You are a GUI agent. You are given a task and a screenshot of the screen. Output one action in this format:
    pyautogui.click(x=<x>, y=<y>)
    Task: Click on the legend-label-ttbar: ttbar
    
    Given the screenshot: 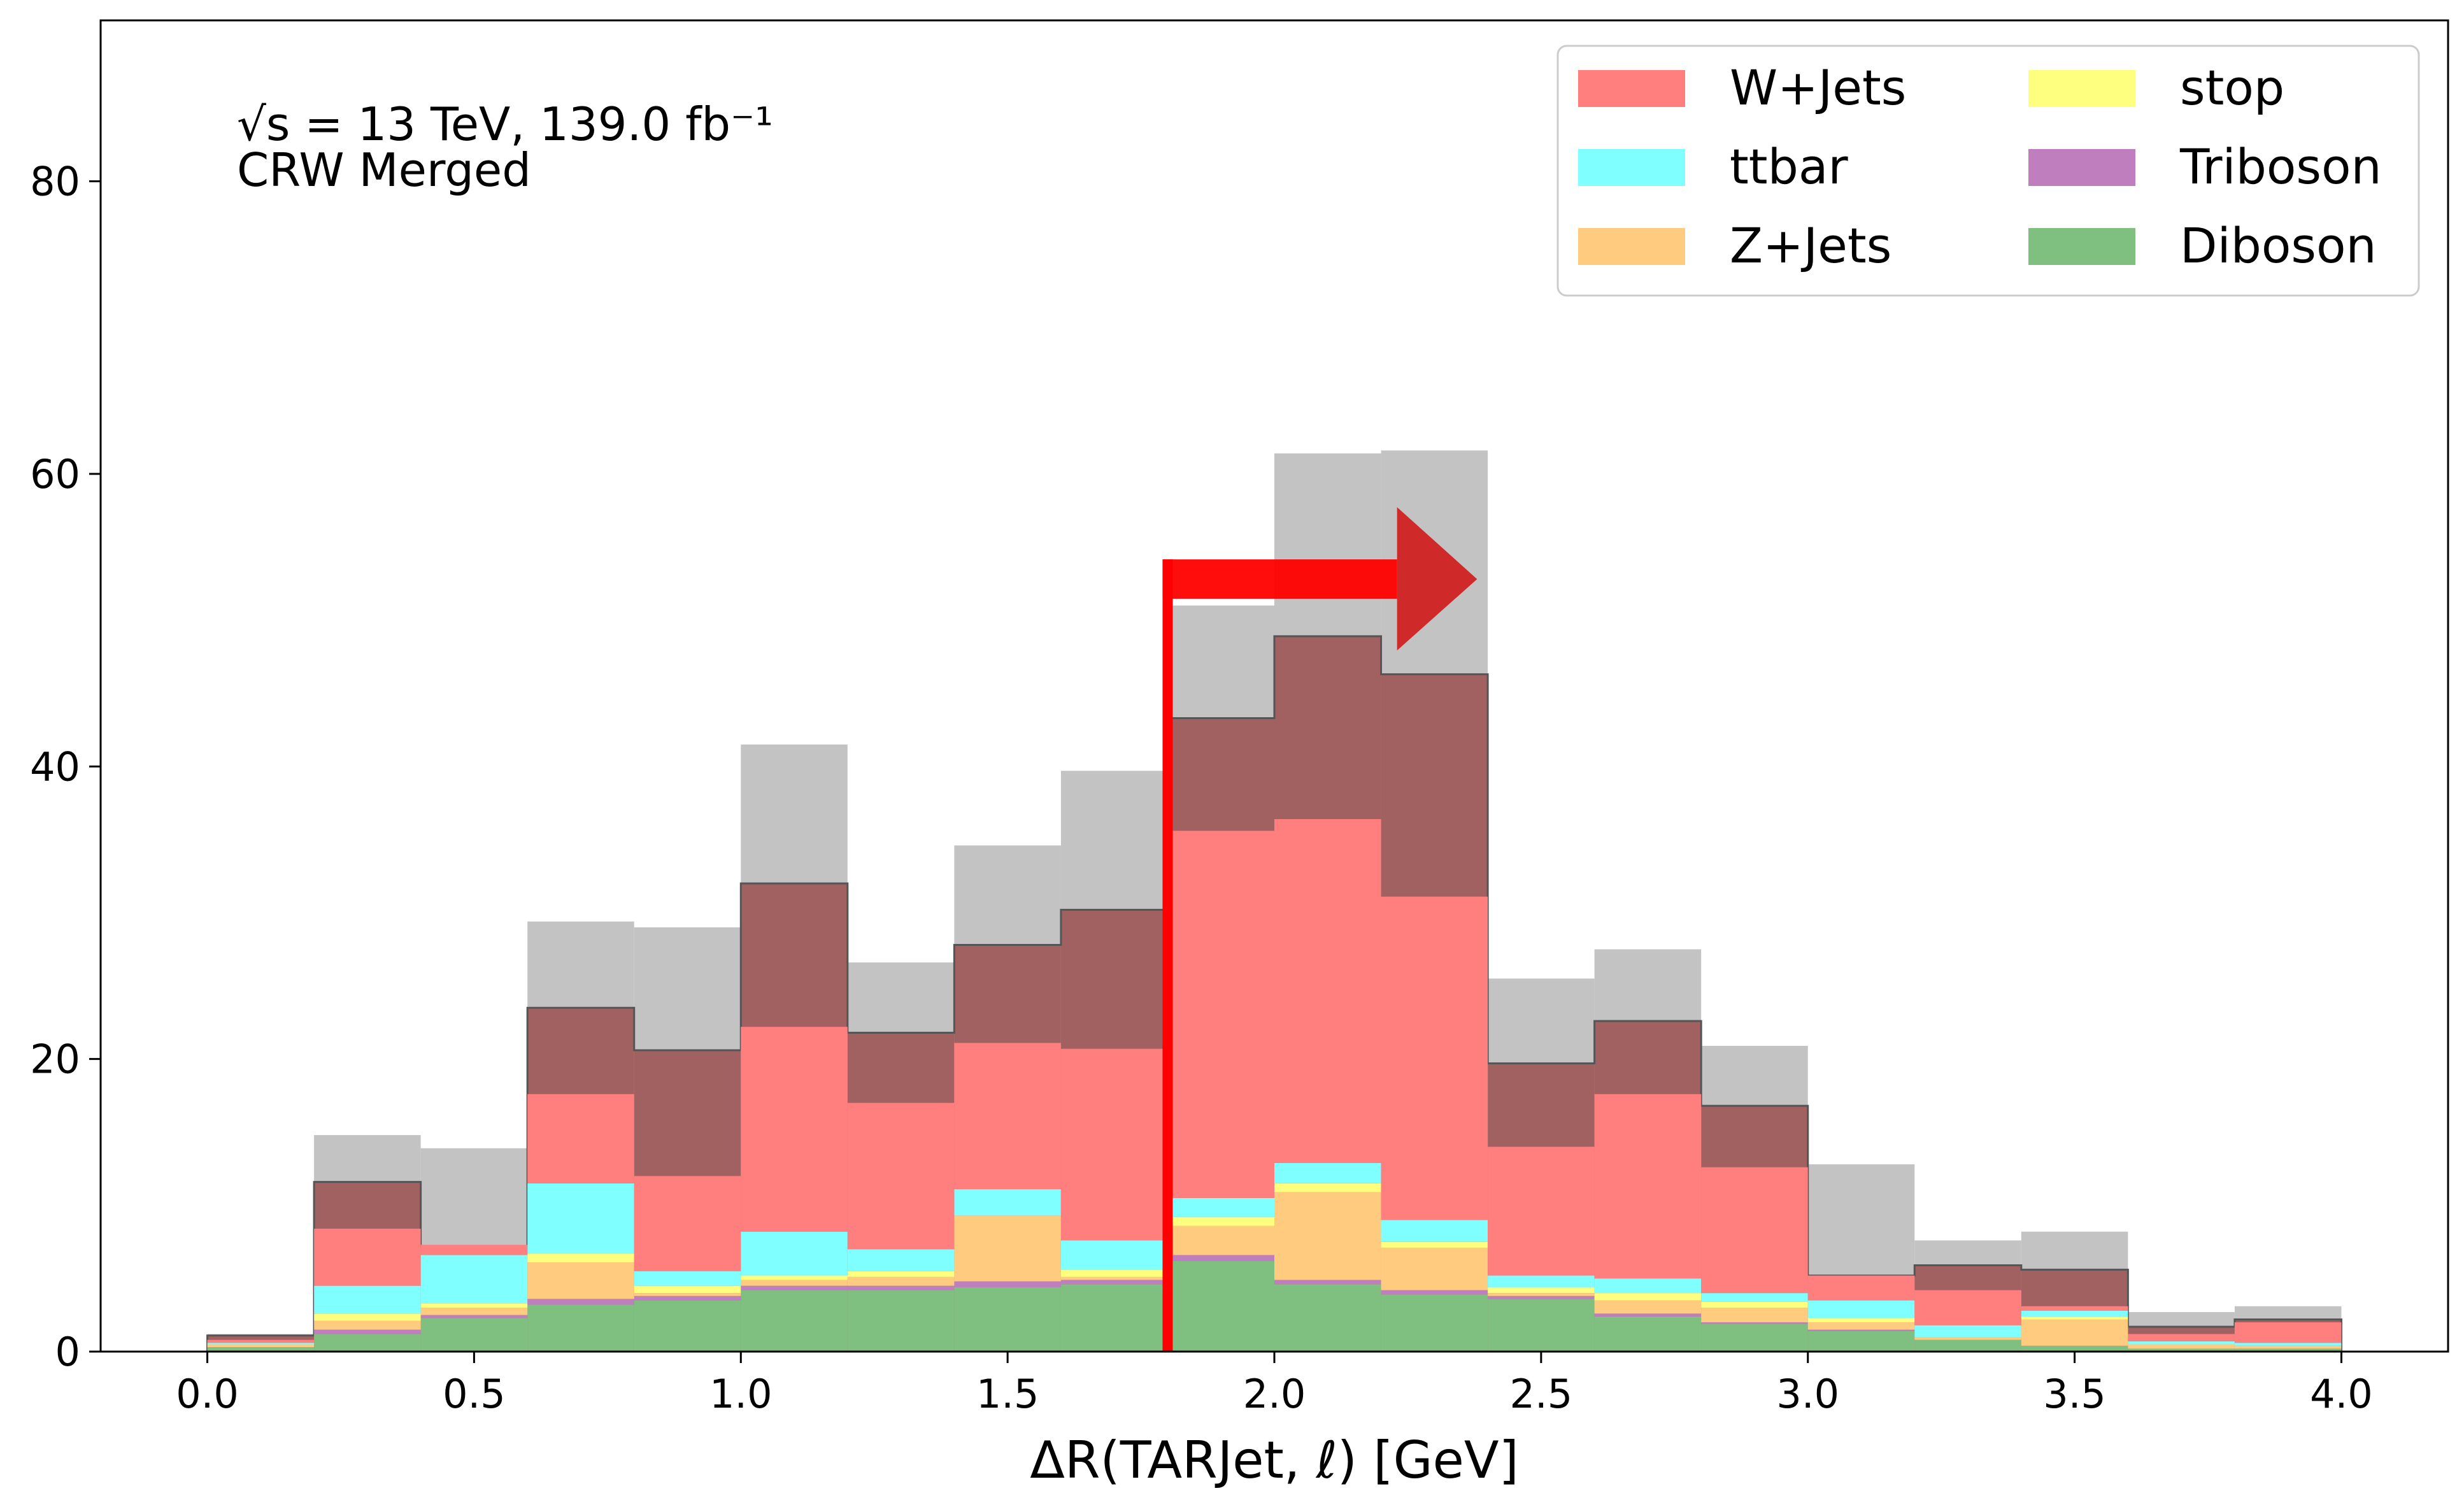 What is the action you would take?
    pyautogui.click(x=1789, y=167)
    